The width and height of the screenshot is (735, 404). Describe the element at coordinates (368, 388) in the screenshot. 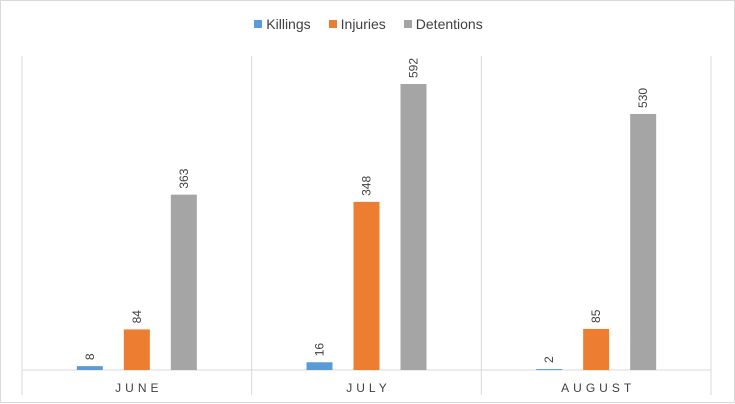

I see `category-label: JULY` at that location.